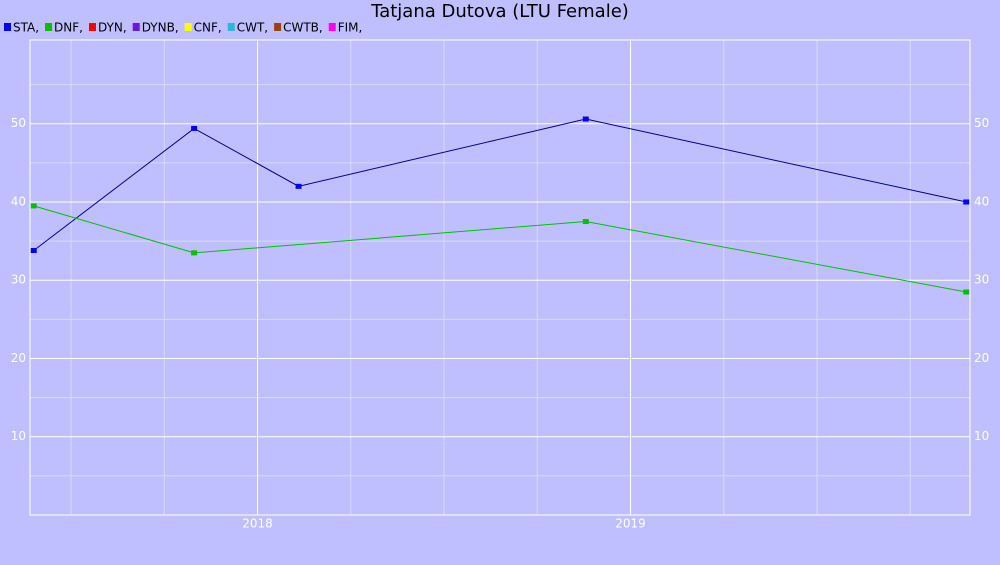 The image size is (1000, 565). What do you see at coordinates (981, 123) in the screenshot?
I see `y-tick-label-right: 50` at bounding box center [981, 123].